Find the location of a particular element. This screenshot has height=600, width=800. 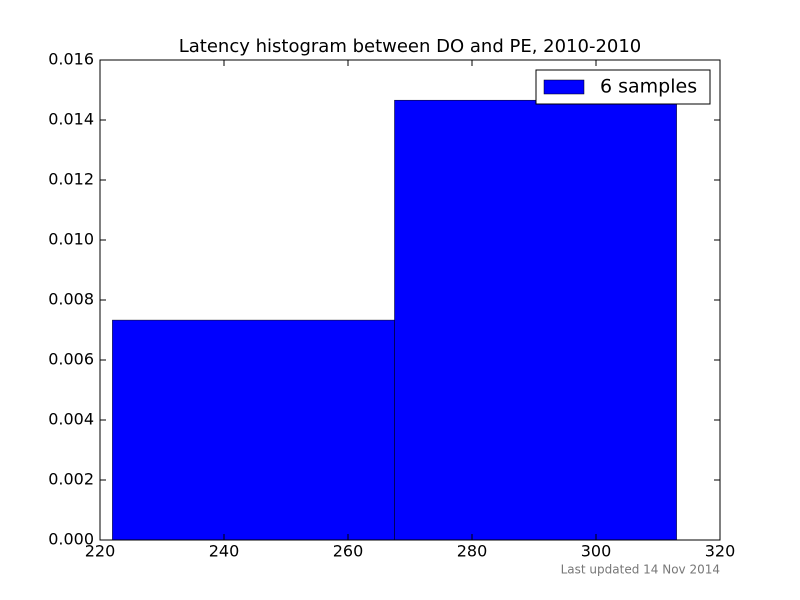

x-tick-label: 260 is located at coordinates (348, 551).